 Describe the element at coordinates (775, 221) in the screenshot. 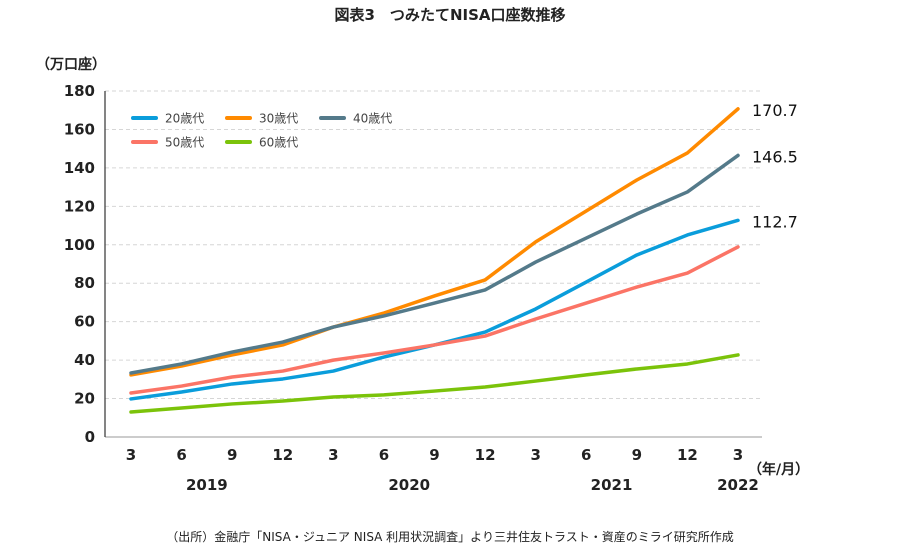

I see `end-value-label: 112.7` at that location.